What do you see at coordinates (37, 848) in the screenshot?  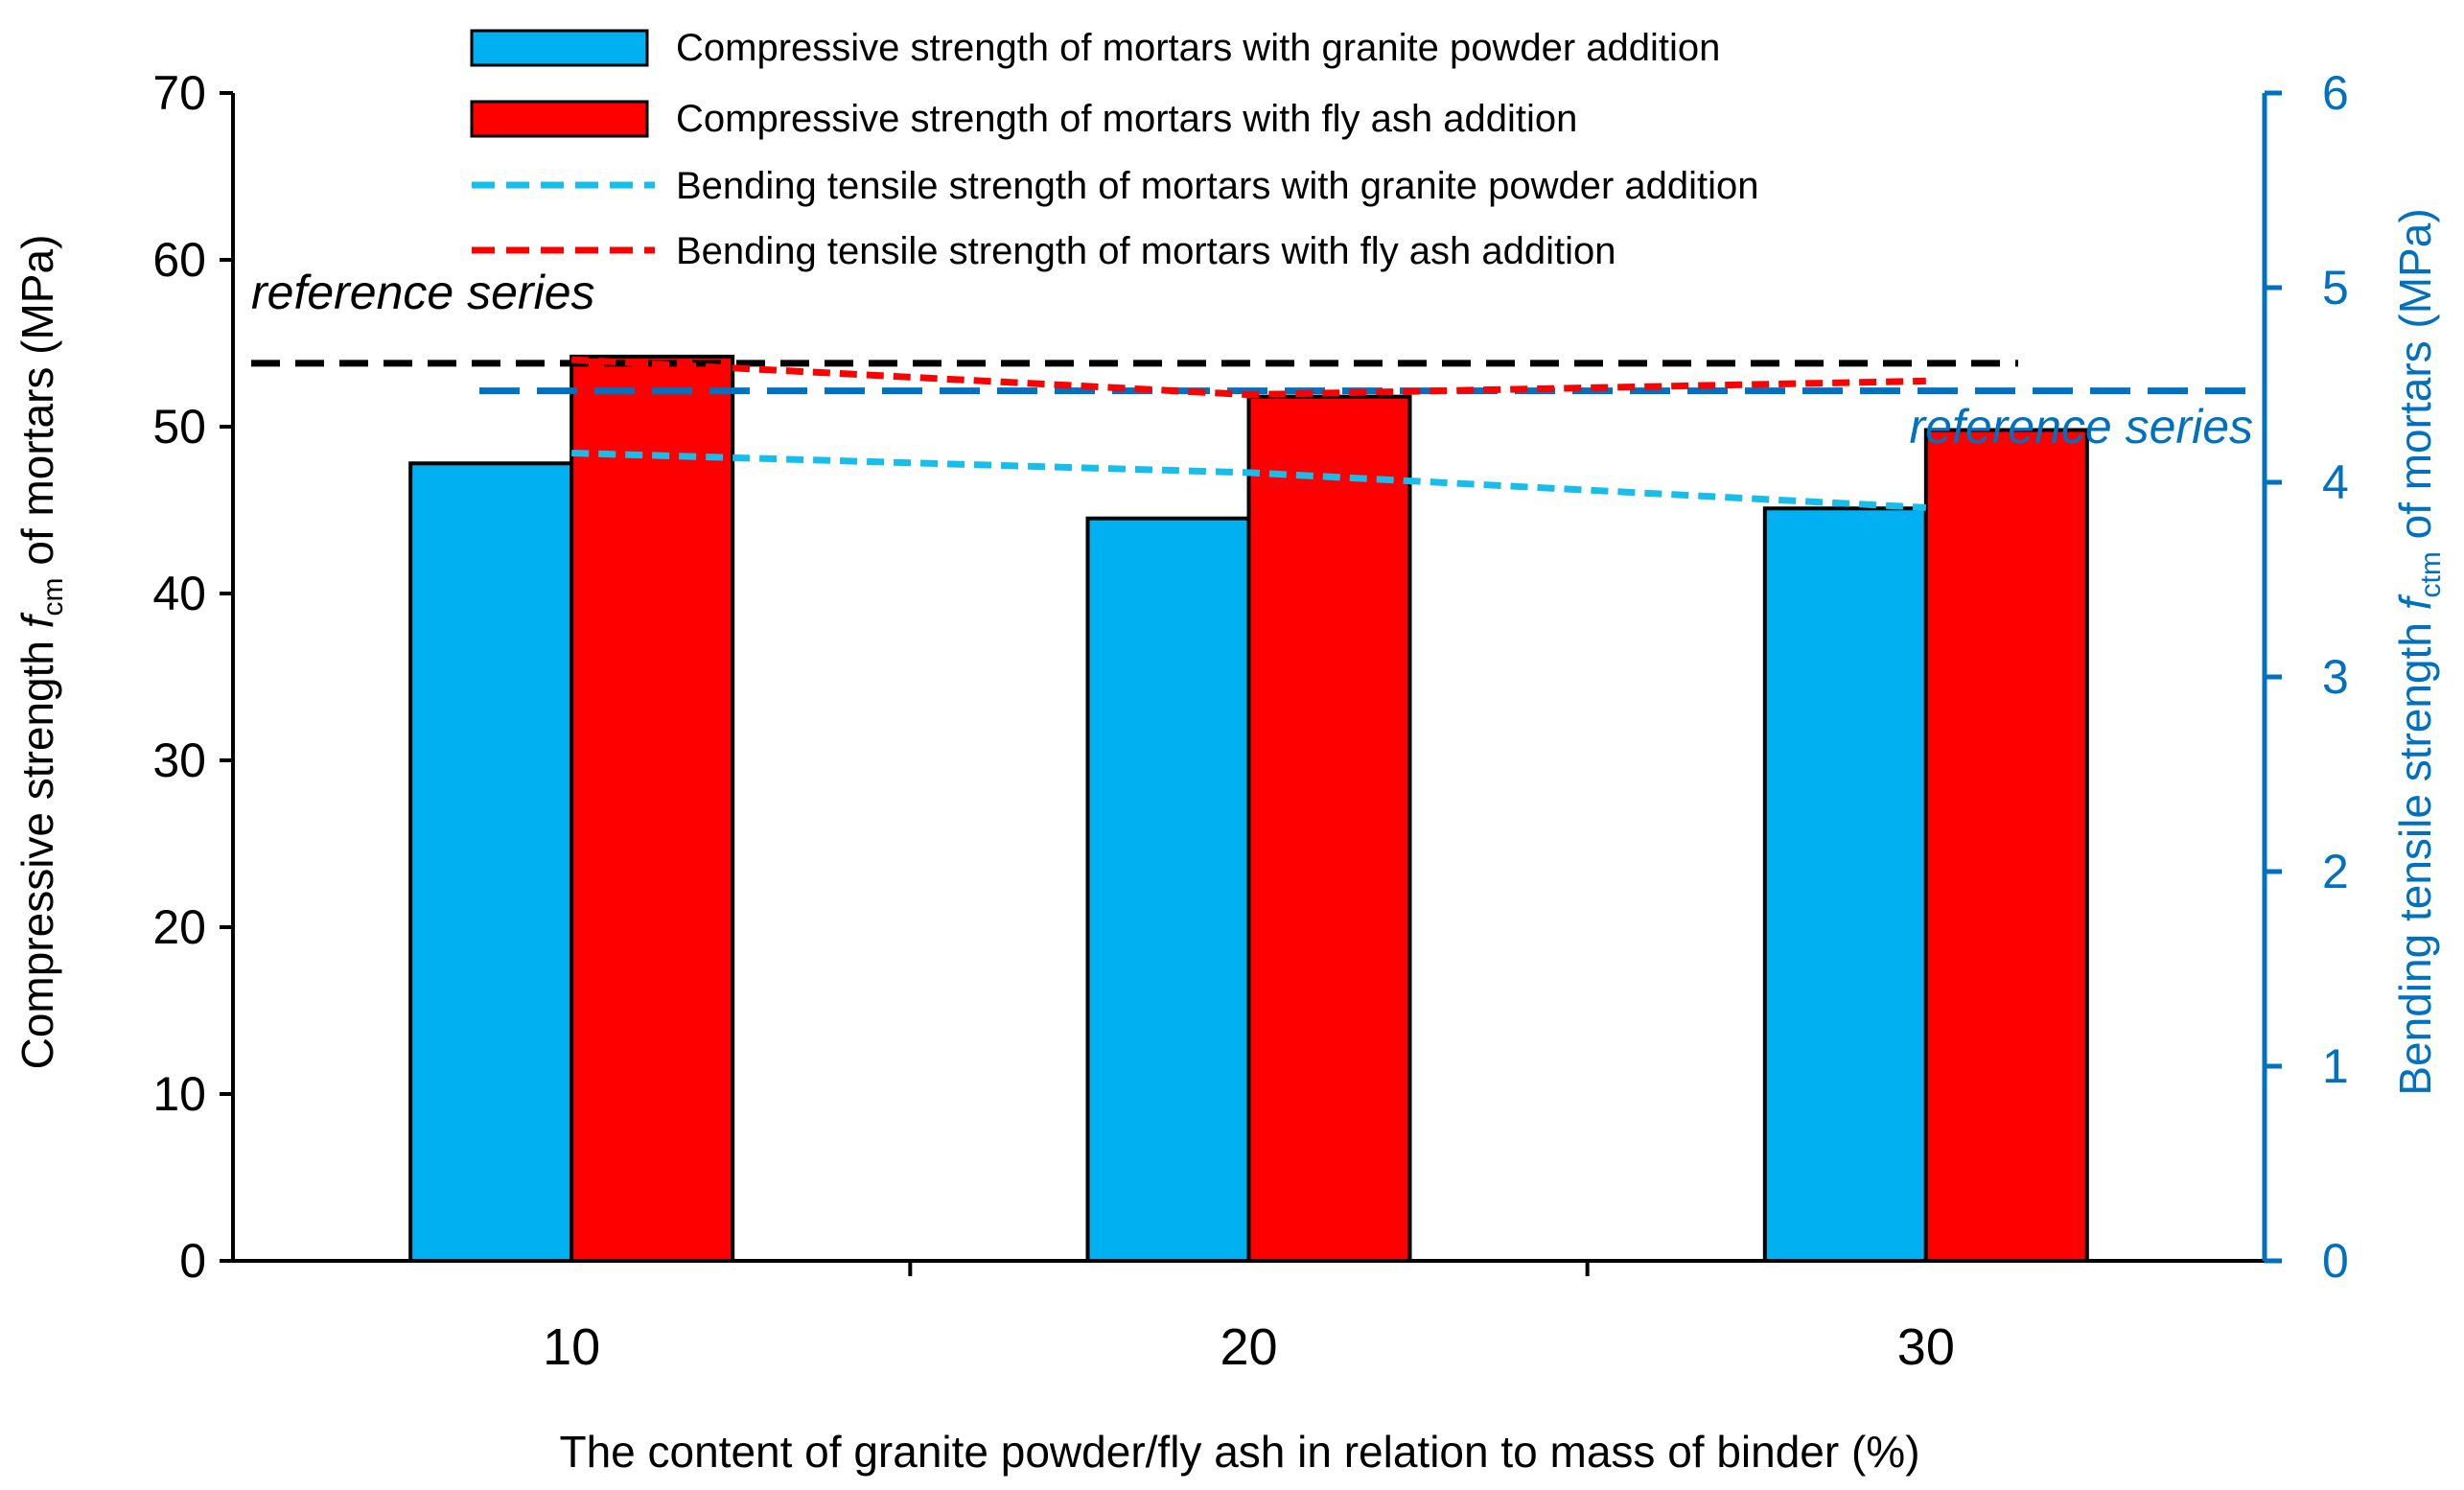 I see `y-left-title-prefix: Compressive strength` at bounding box center [37, 848].